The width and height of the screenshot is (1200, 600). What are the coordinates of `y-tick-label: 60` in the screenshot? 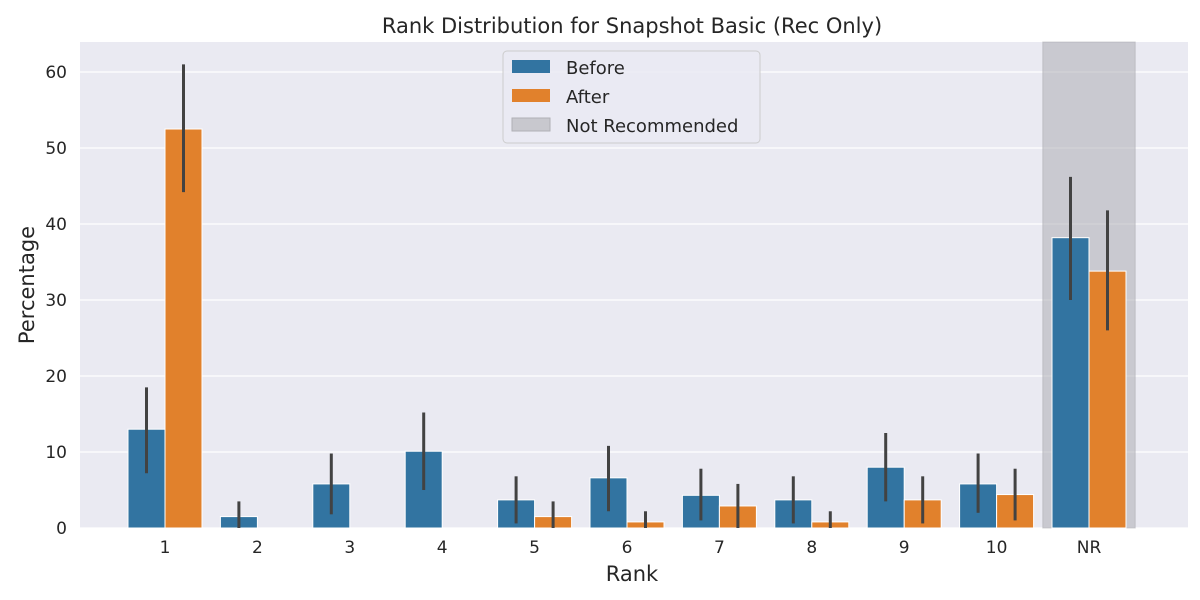 It's located at (56, 73).